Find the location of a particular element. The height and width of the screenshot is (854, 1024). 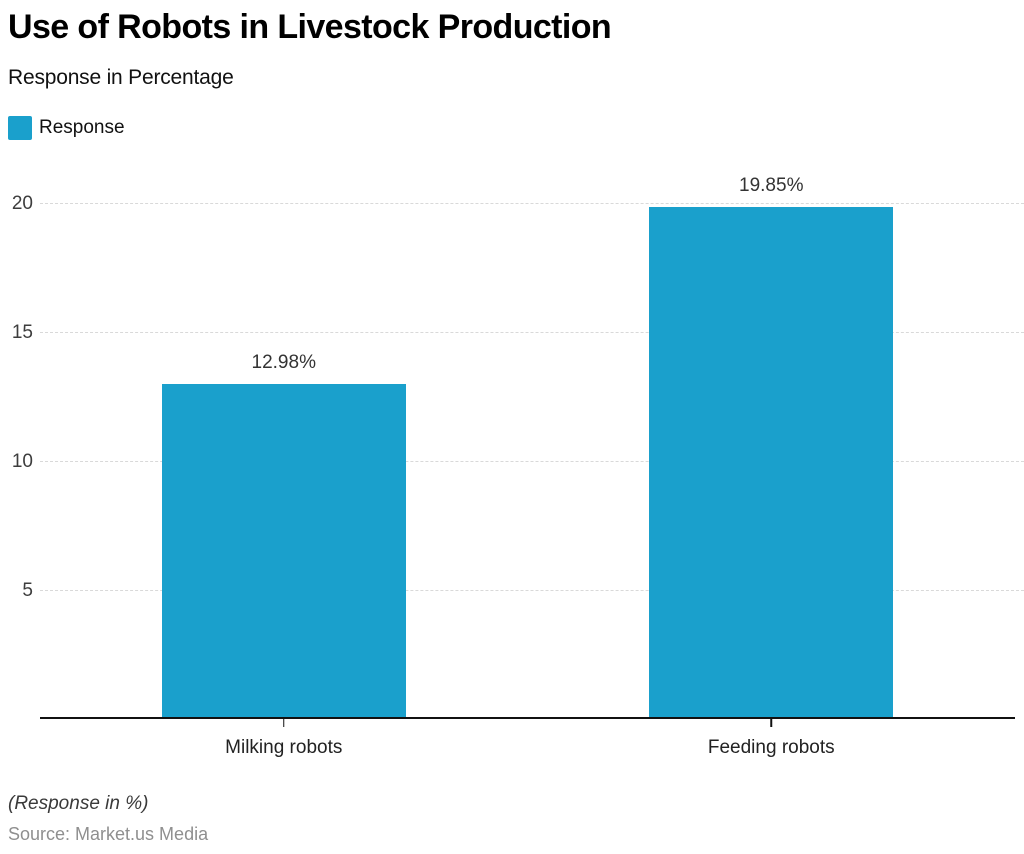

chart-subtitle: Response in Percentage is located at coordinates (121, 77).